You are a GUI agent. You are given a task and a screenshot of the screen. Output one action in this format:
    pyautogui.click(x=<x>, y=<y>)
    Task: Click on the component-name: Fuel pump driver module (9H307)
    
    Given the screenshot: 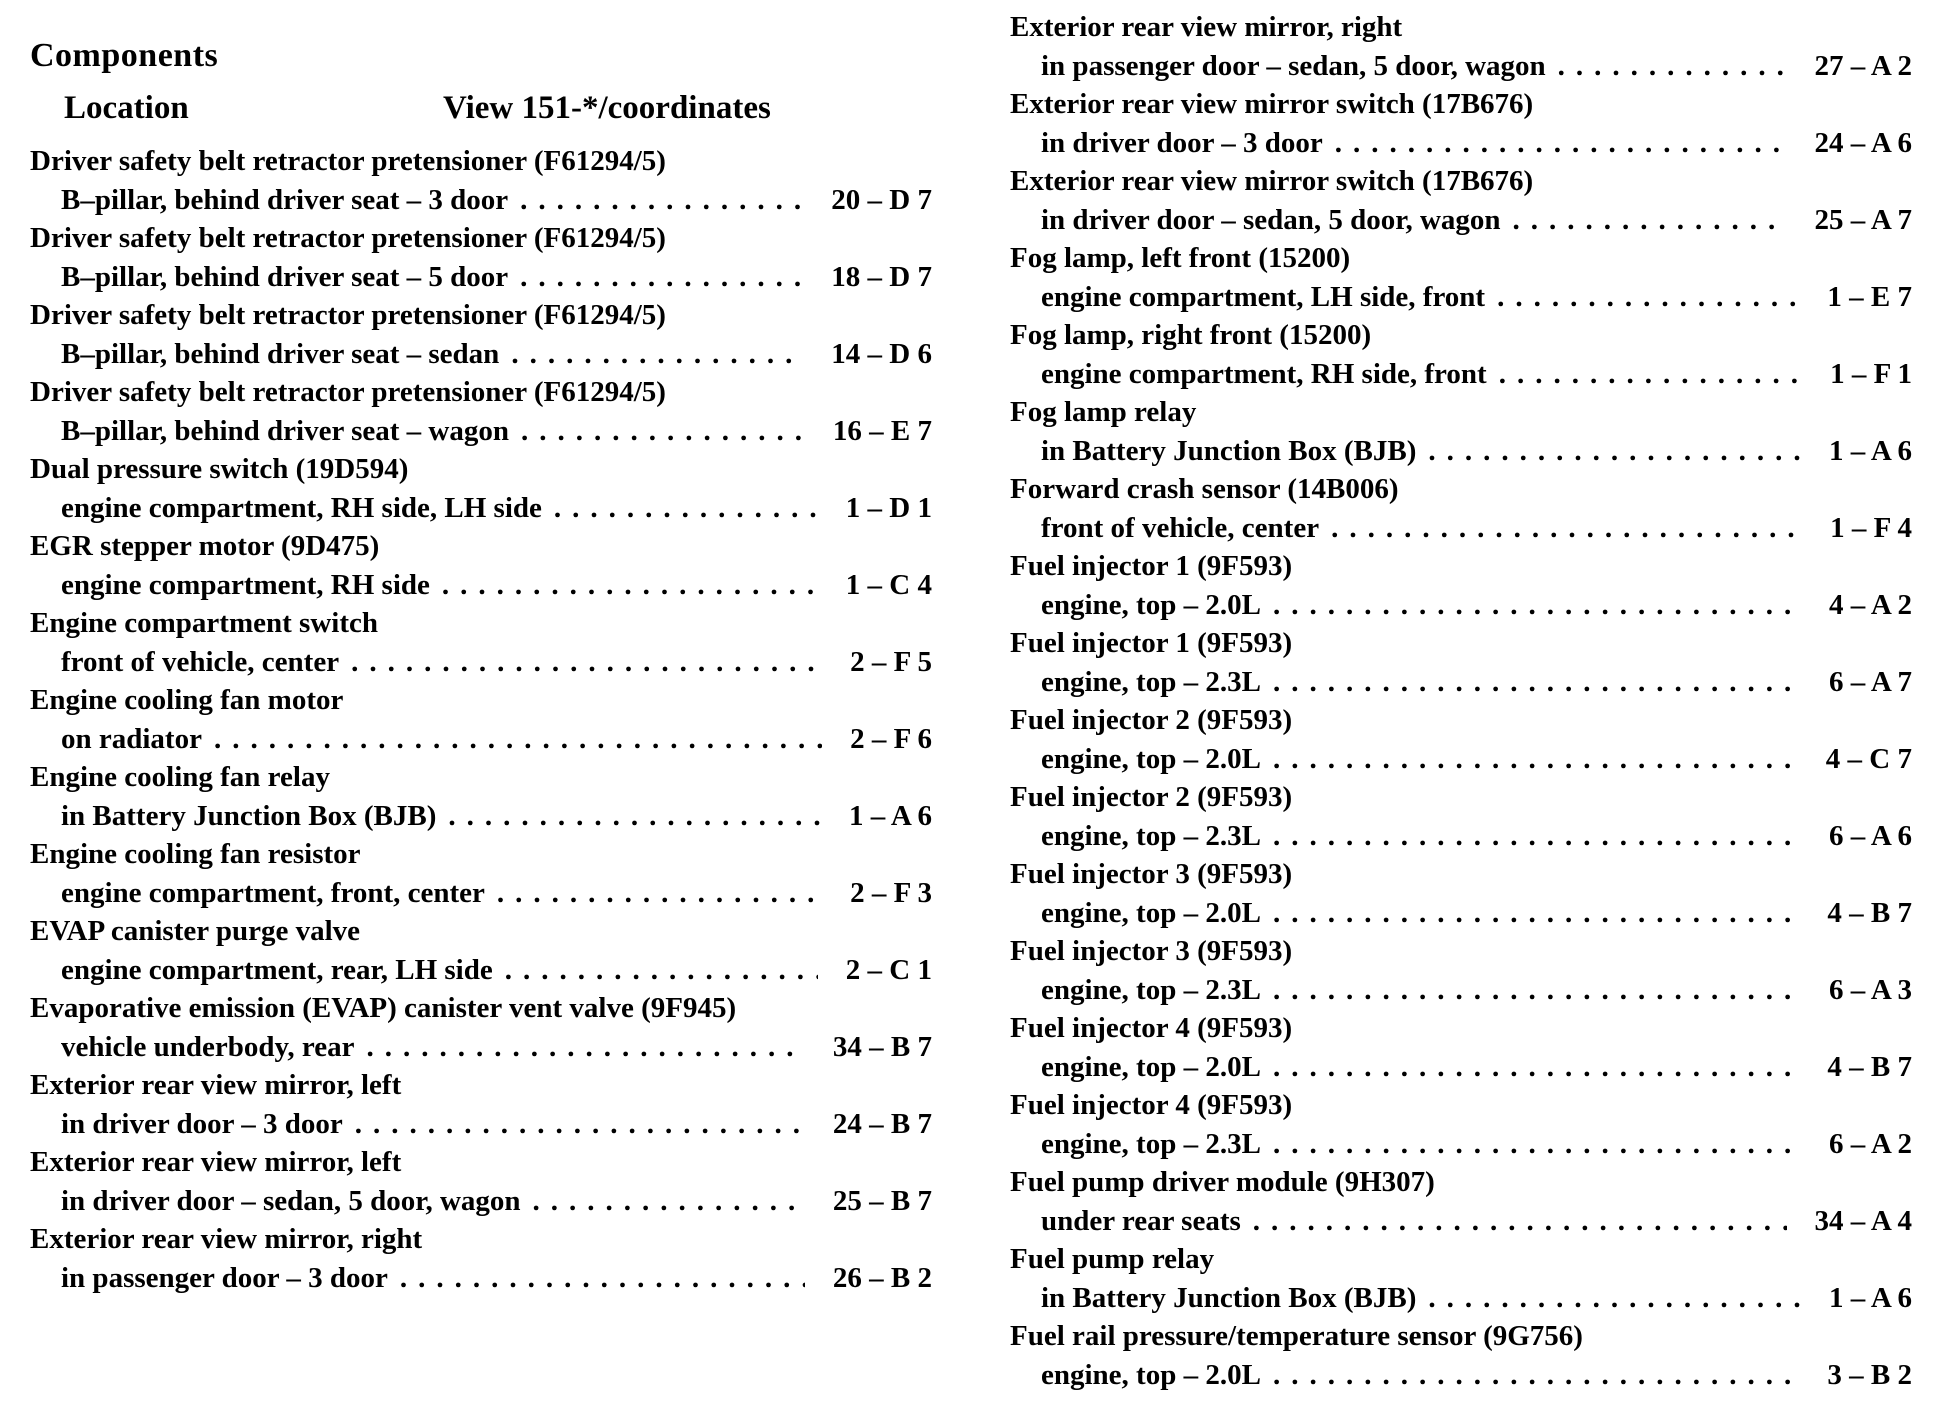 What is the action you would take?
    pyautogui.click(x=1222, y=1182)
    